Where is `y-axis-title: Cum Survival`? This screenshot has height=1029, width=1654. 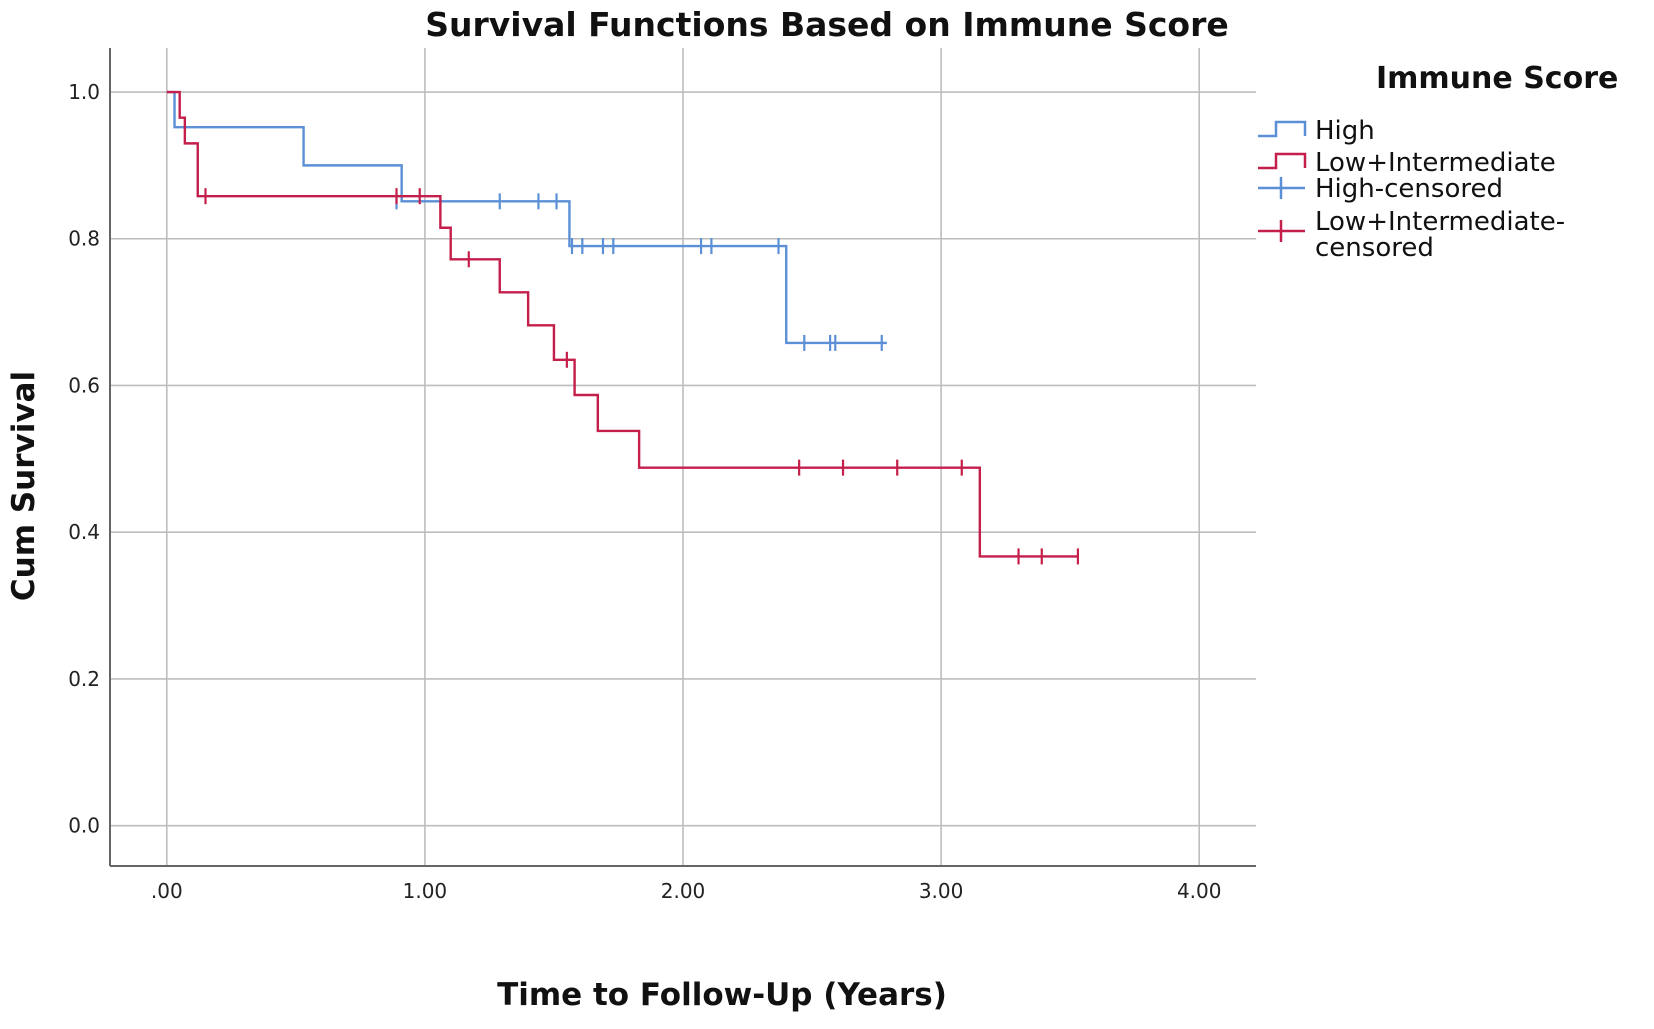
y-axis-title: Cum Survival is located at coordinates (24, 486).